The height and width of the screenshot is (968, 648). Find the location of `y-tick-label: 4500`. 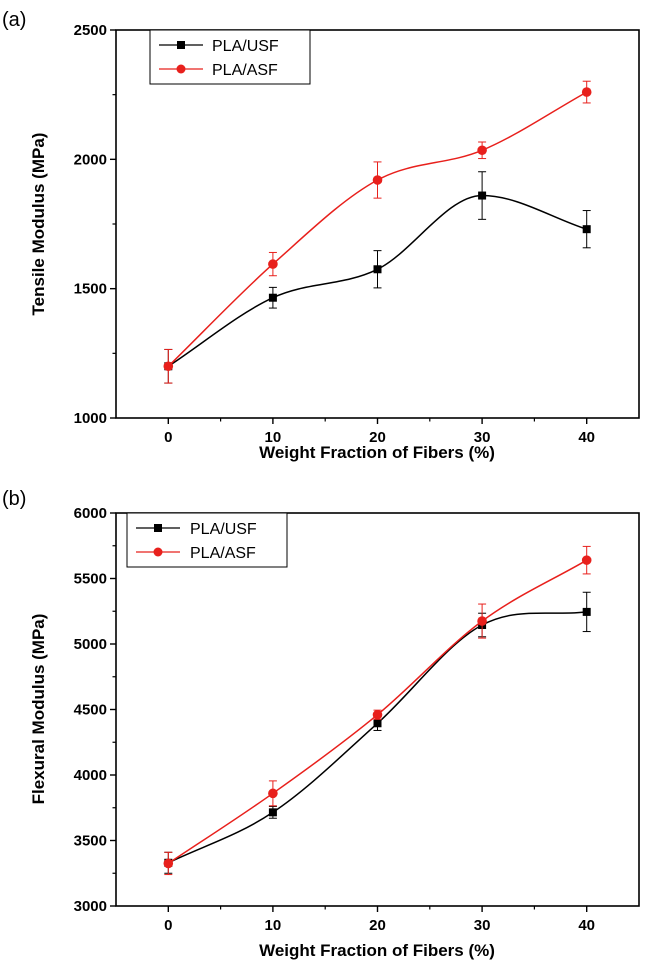

y-tick-label: 4500 is located at coordinates (90, 710).